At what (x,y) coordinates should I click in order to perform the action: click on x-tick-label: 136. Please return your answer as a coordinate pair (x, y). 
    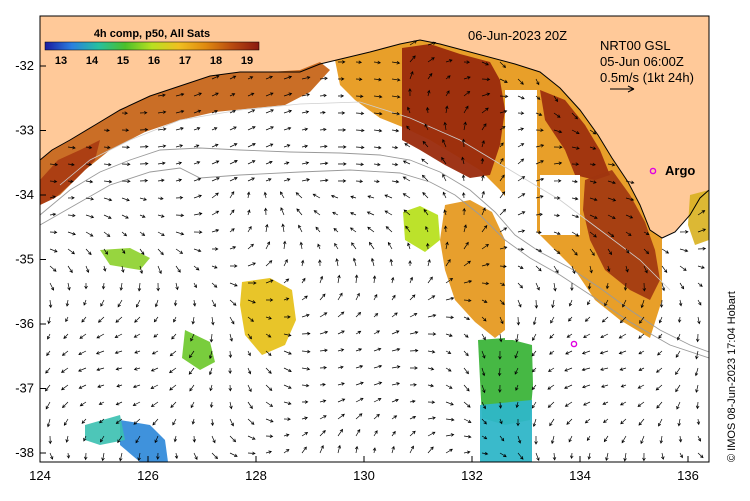
    Looking at the image, I should click on (688, 475).